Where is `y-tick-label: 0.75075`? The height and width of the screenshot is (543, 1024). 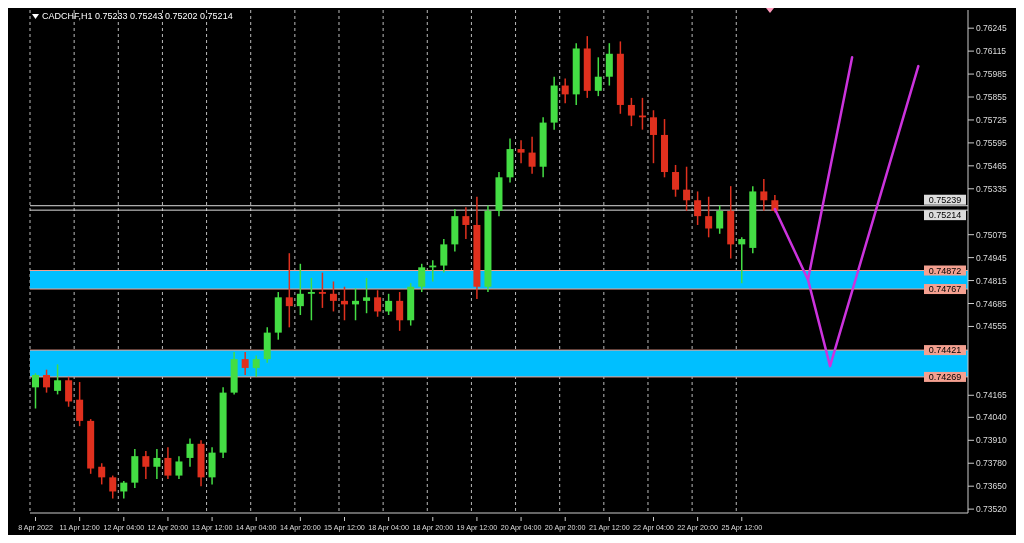 y-tick-label: 0.75075 is located at coordinates (991, 234).